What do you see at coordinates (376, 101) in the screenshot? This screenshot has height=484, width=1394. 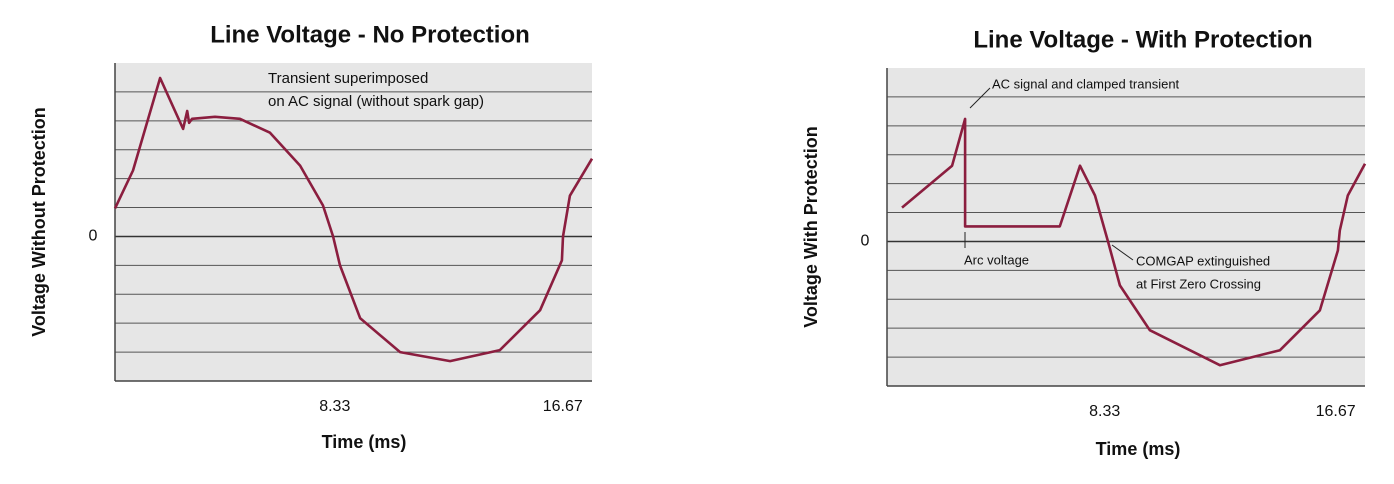 I see `annotation: on AC signal (without spark gap)` at bounding box center [376, 101].